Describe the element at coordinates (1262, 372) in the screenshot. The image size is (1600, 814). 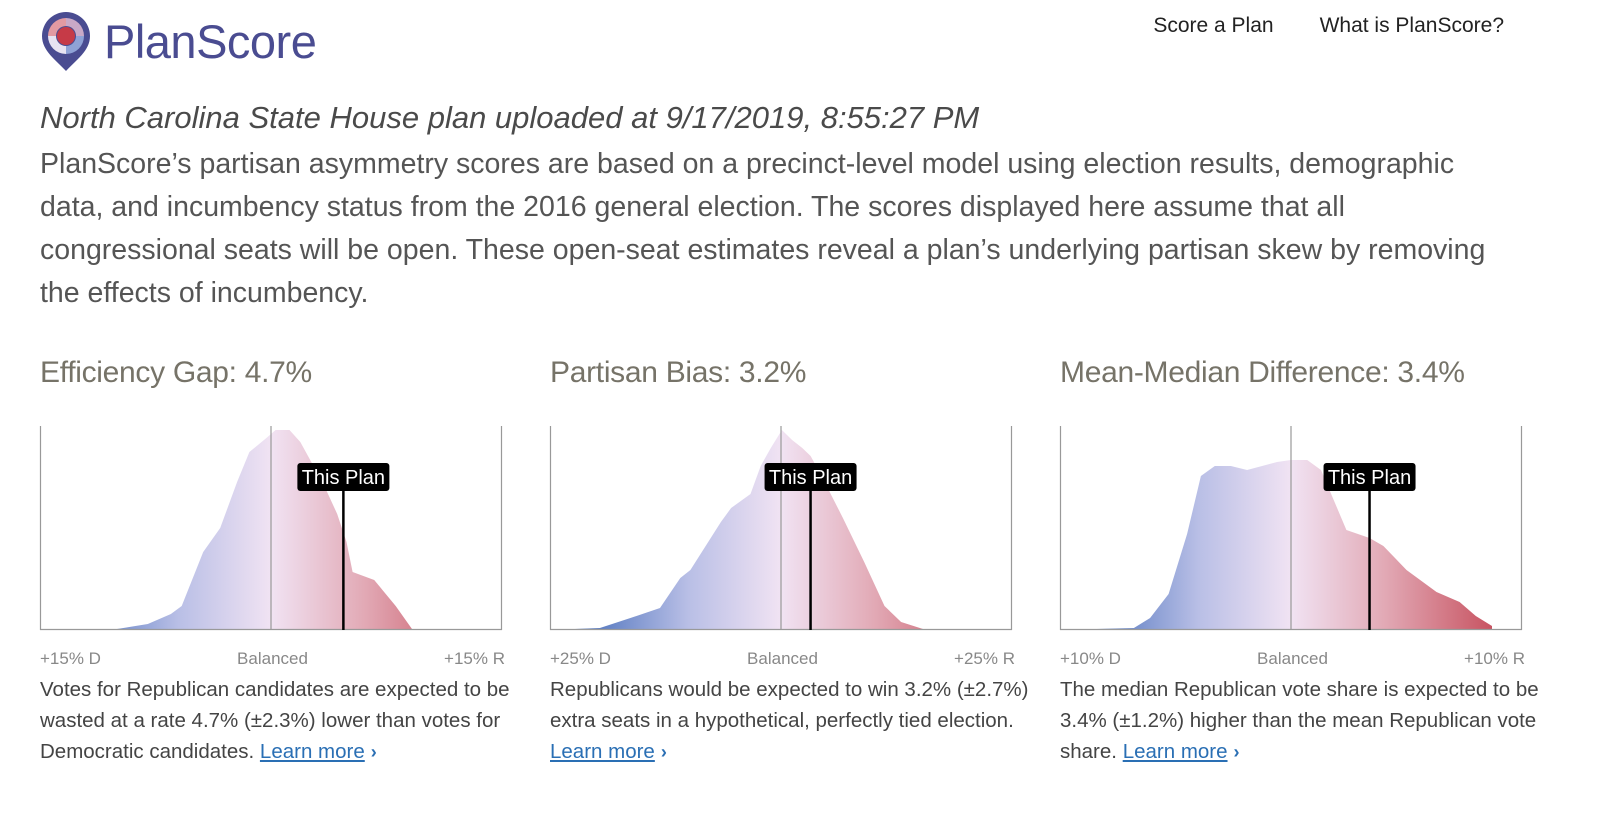
I see `metric-title: Mean-Median Difference: 3.4%` at that location.